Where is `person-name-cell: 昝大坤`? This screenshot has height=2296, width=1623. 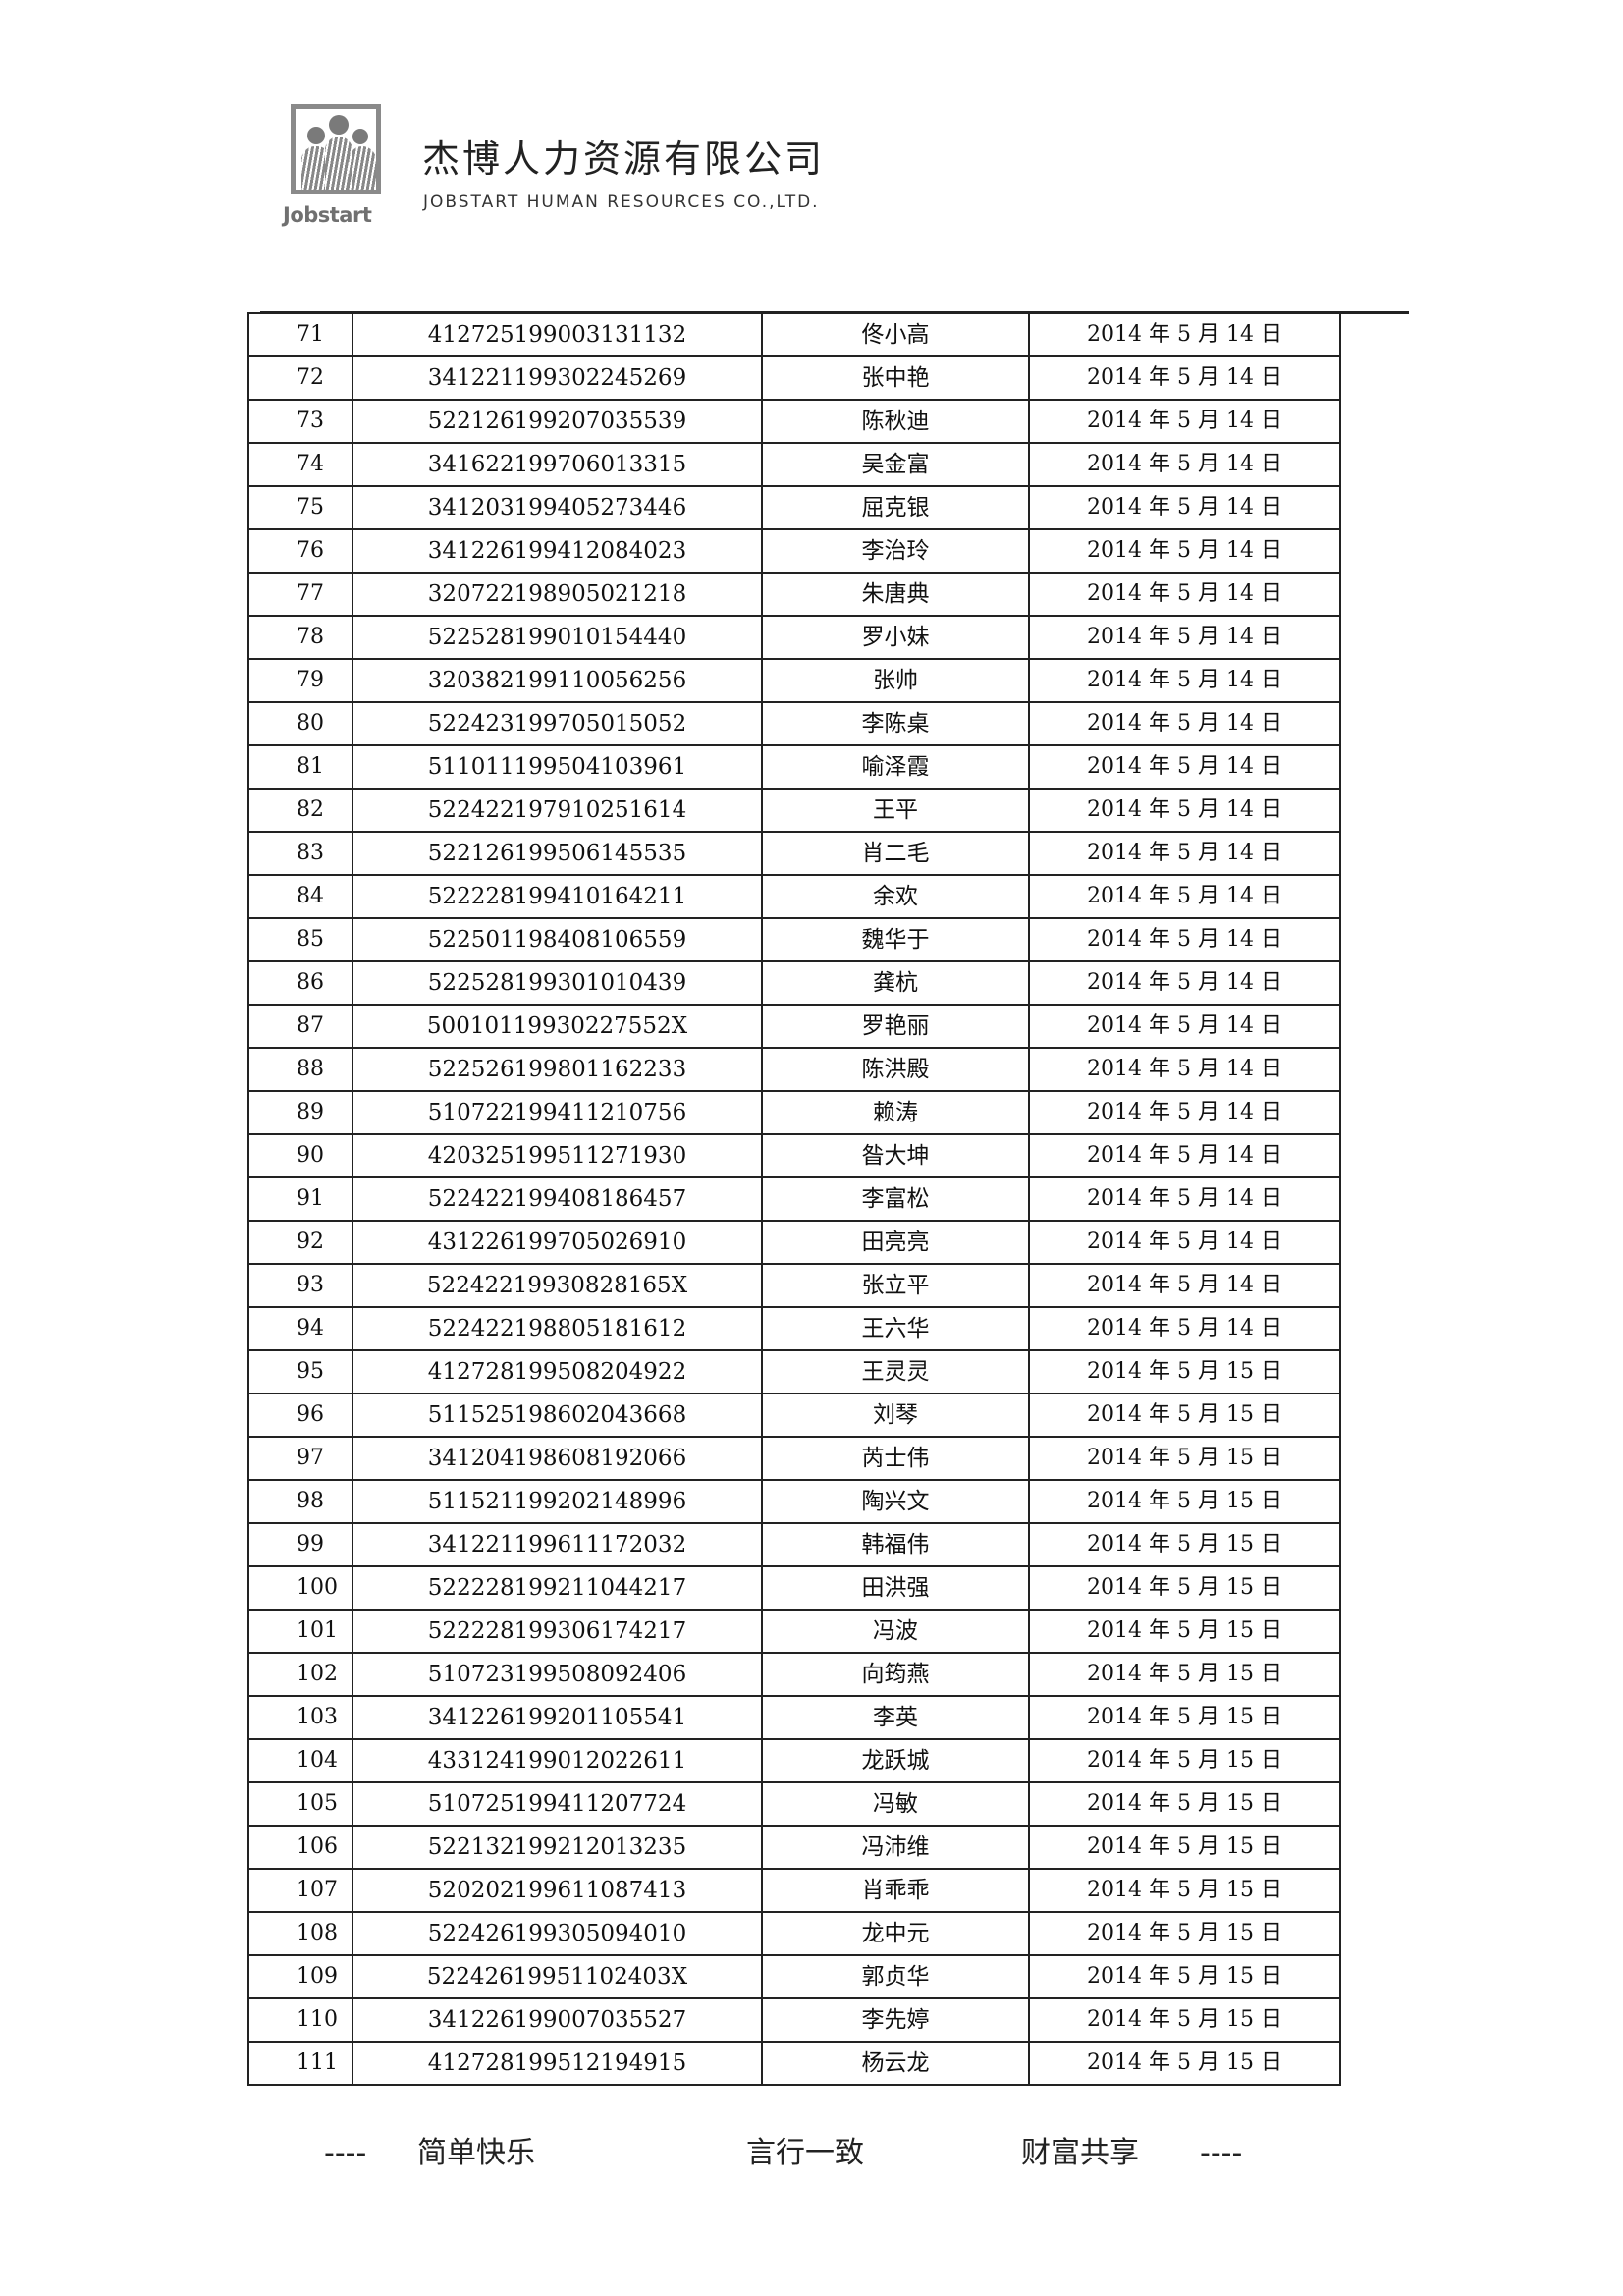
person-name-cell: 昝大坤 is located at coordinates (895, 1155).